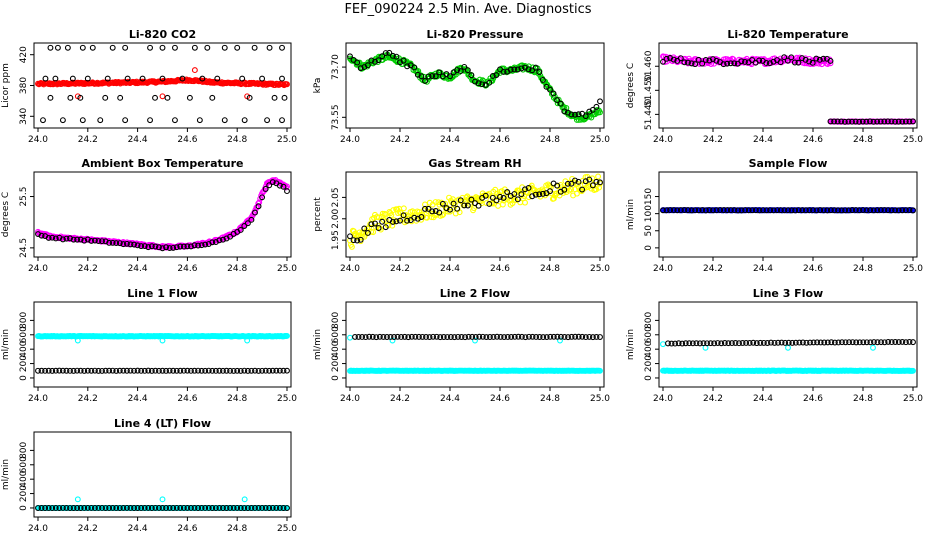  I want to click on plot-frame, so click(788, 214).